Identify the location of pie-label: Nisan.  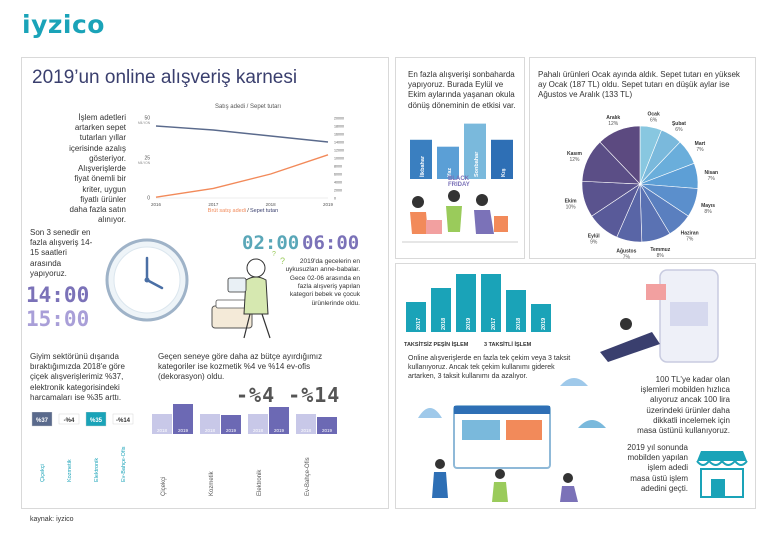
(711, 173).